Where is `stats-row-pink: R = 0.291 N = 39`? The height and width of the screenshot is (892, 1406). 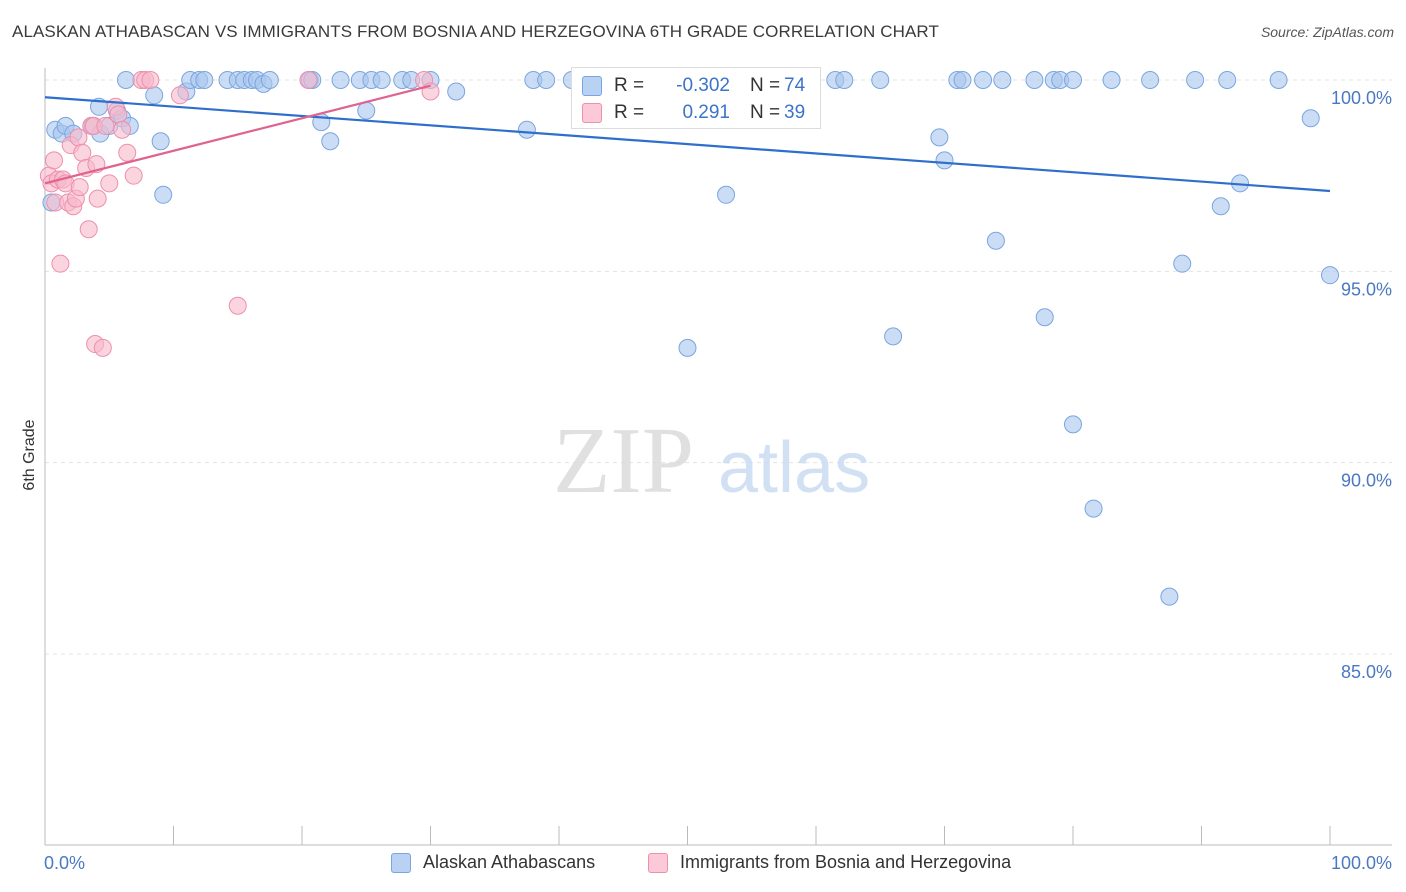 stats-row-pink: R = 0.291 N = 39 is located at coordinates (693, 113).